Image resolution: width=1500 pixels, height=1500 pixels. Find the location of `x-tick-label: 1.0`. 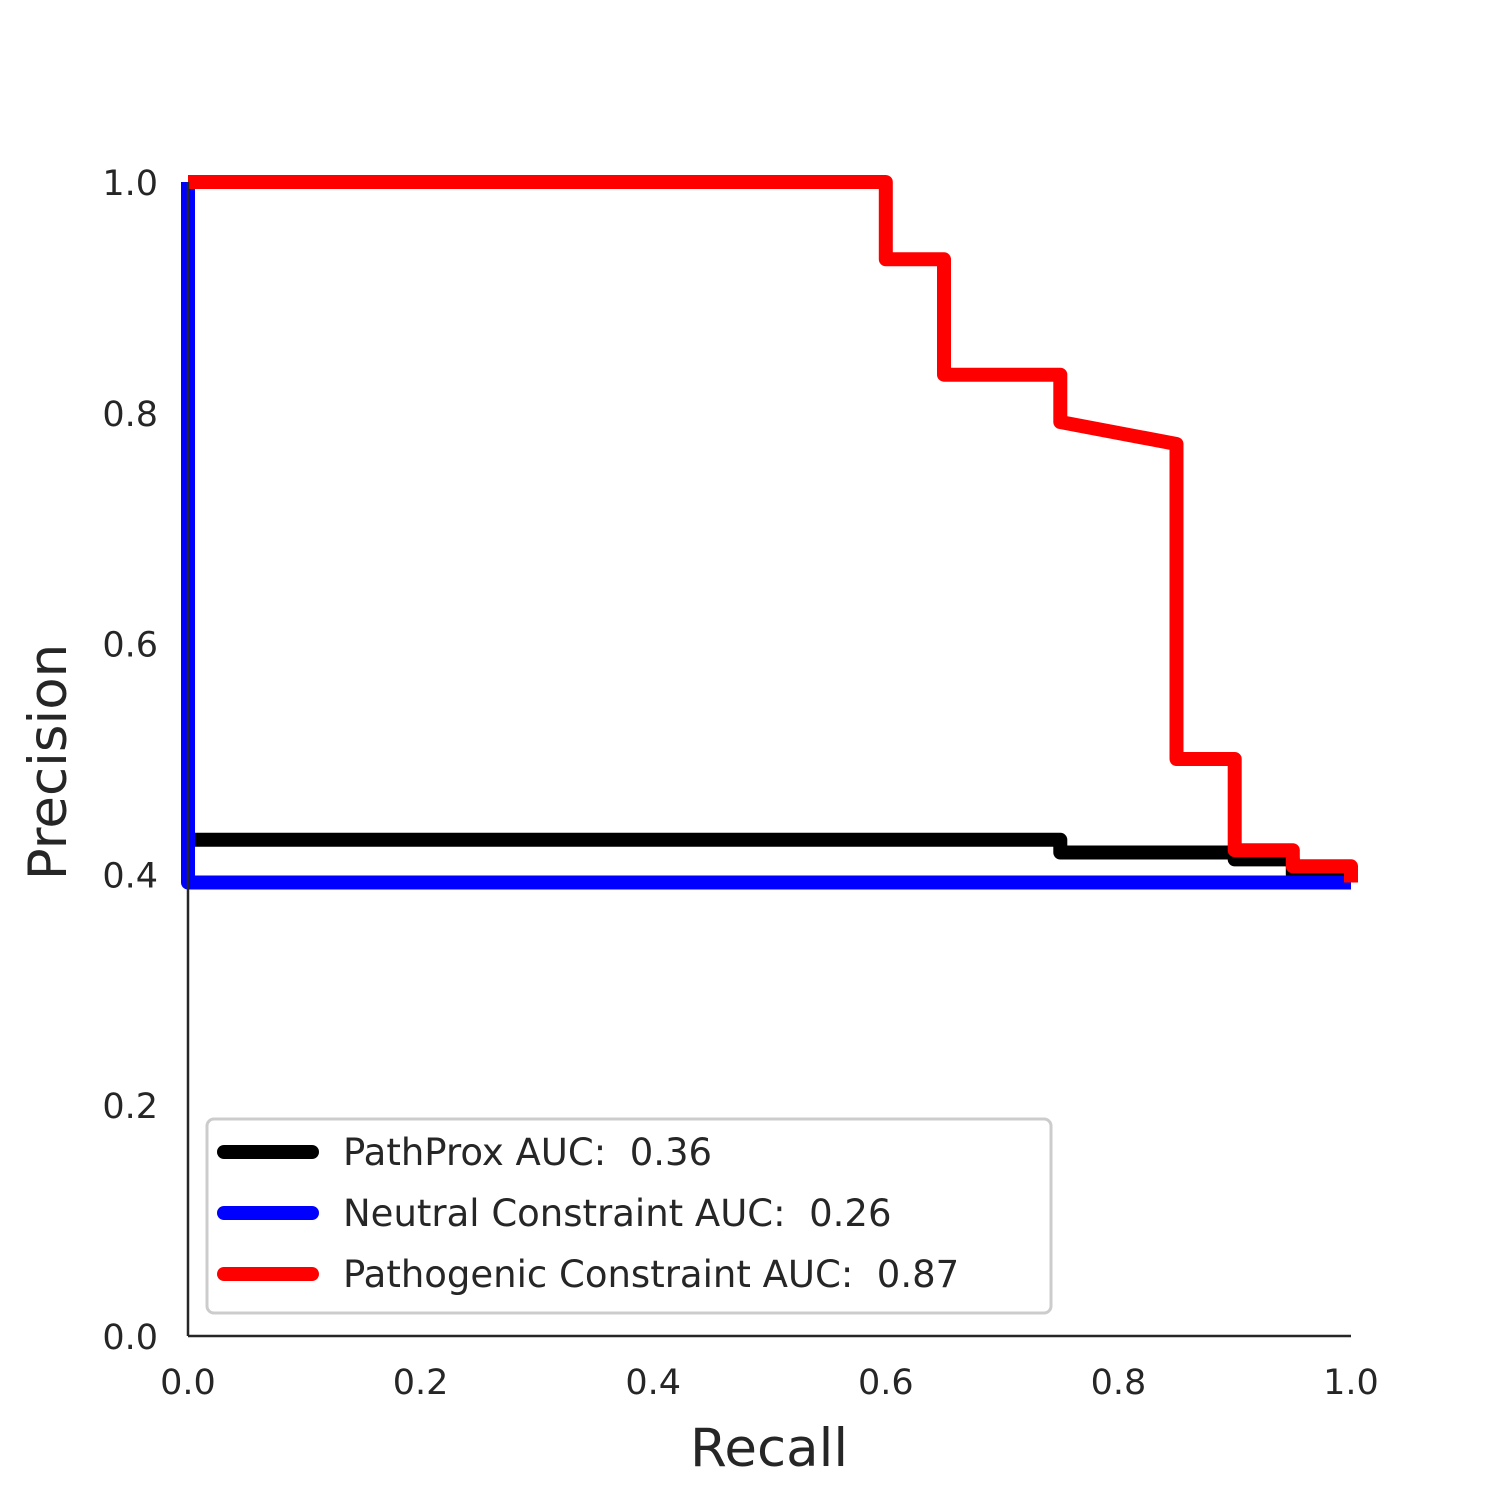

x-tick-label: 1.0 is located at coordinates (1351, 1383).